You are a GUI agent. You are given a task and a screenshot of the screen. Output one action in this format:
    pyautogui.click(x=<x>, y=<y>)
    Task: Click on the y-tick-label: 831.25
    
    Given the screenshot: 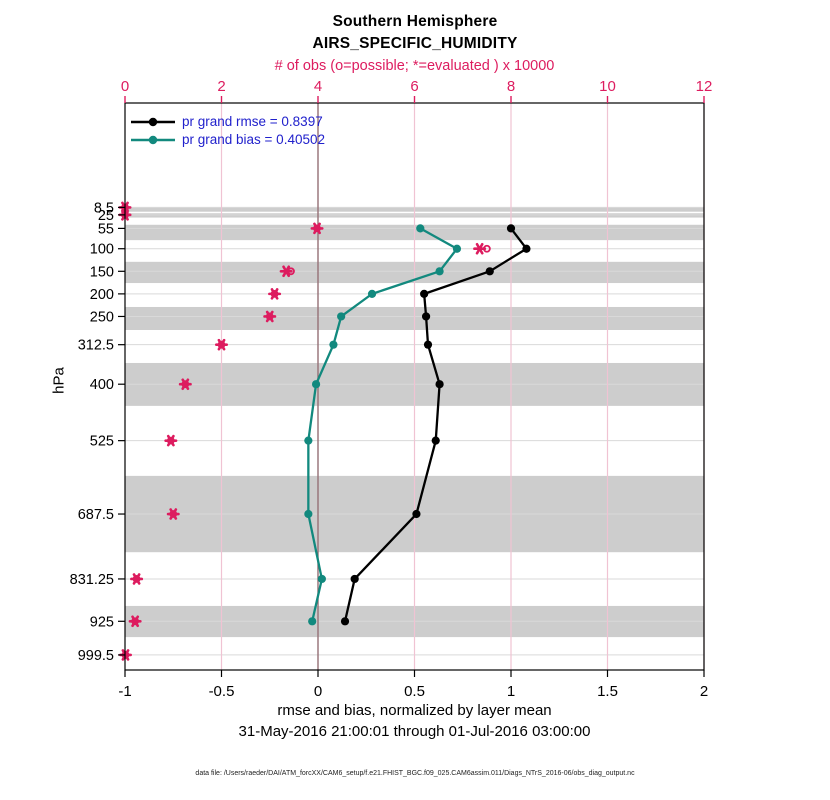 What is the action you would take?
    pyautogui.click(x=92, y=580)
    